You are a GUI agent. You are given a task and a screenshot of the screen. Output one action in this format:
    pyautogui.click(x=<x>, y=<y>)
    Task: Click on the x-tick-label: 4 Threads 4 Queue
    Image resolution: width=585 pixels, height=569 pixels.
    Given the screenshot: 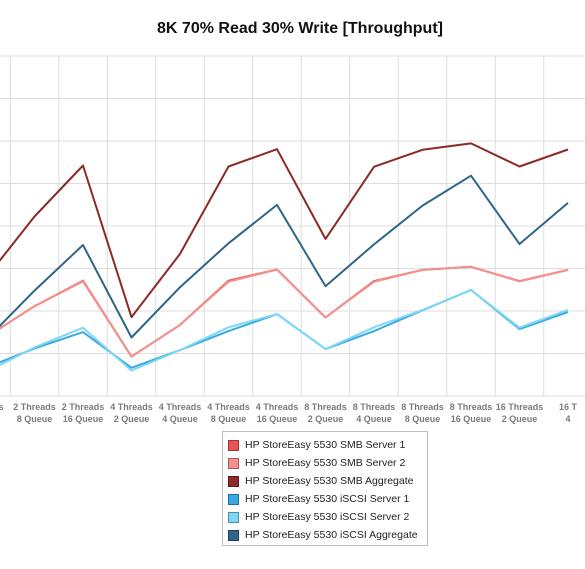 What is the action you would take?
    pyautogui.click(x=180, y=413)
    